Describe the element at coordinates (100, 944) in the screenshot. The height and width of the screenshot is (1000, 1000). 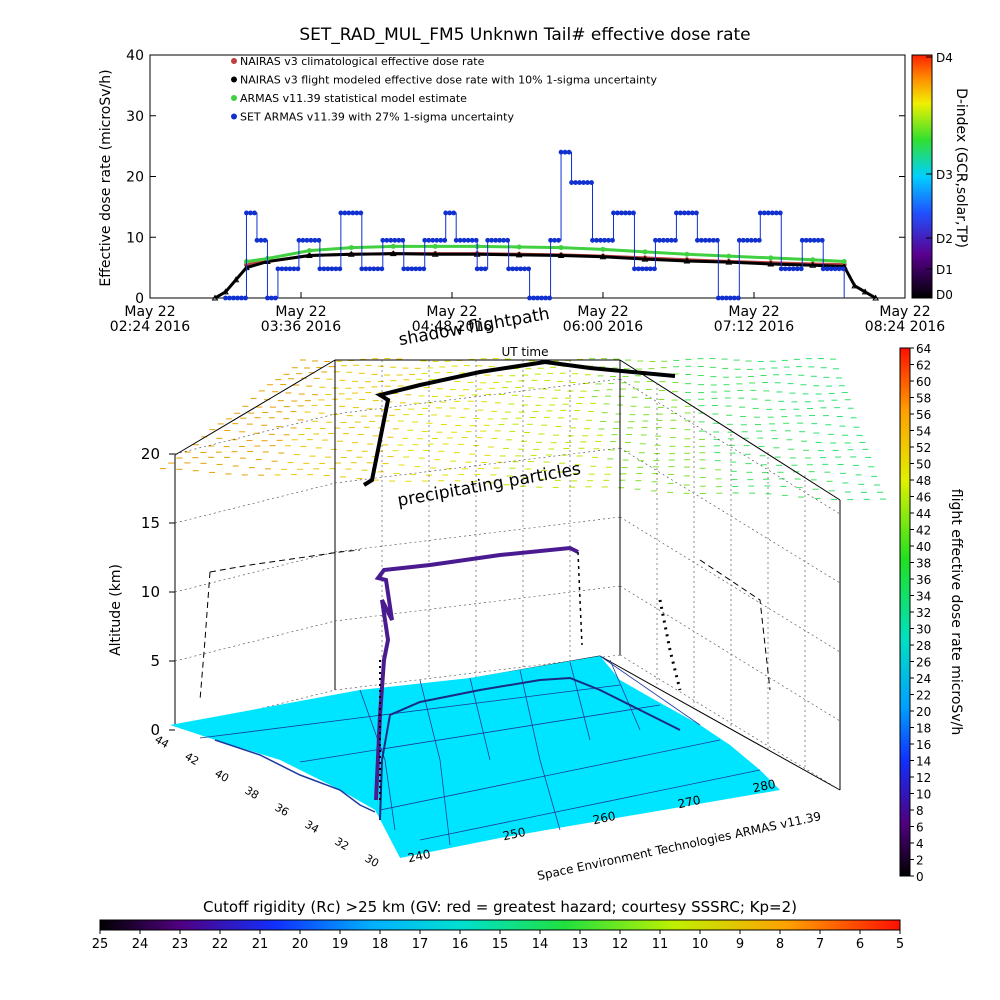
I see `cutoff-tick-label: 25` at that location.